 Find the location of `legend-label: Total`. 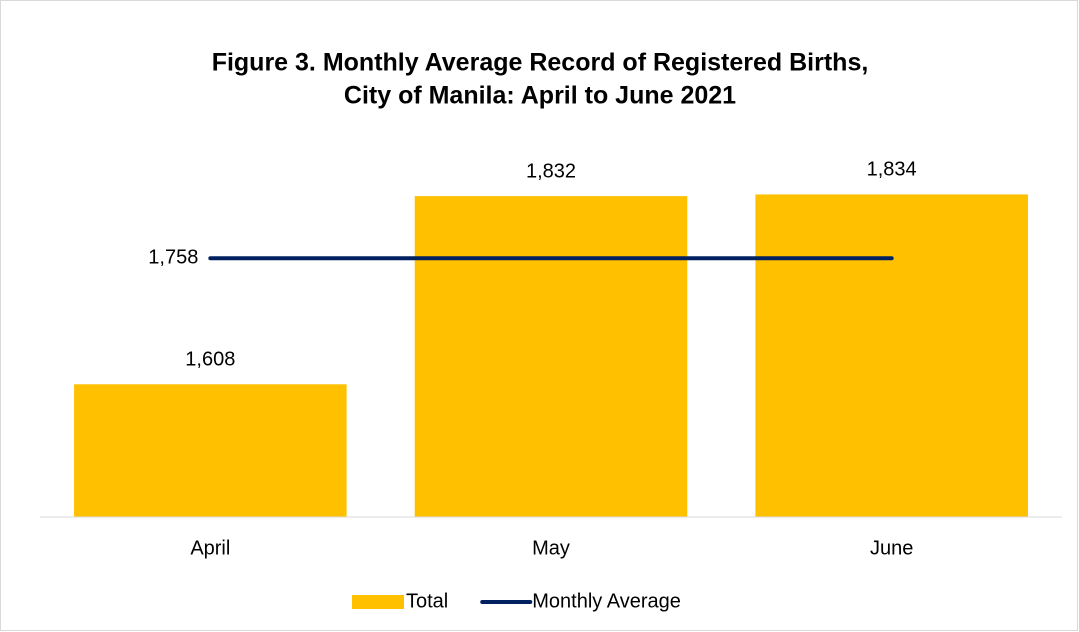

legend-label: Total is located at coordinates (427, 601).